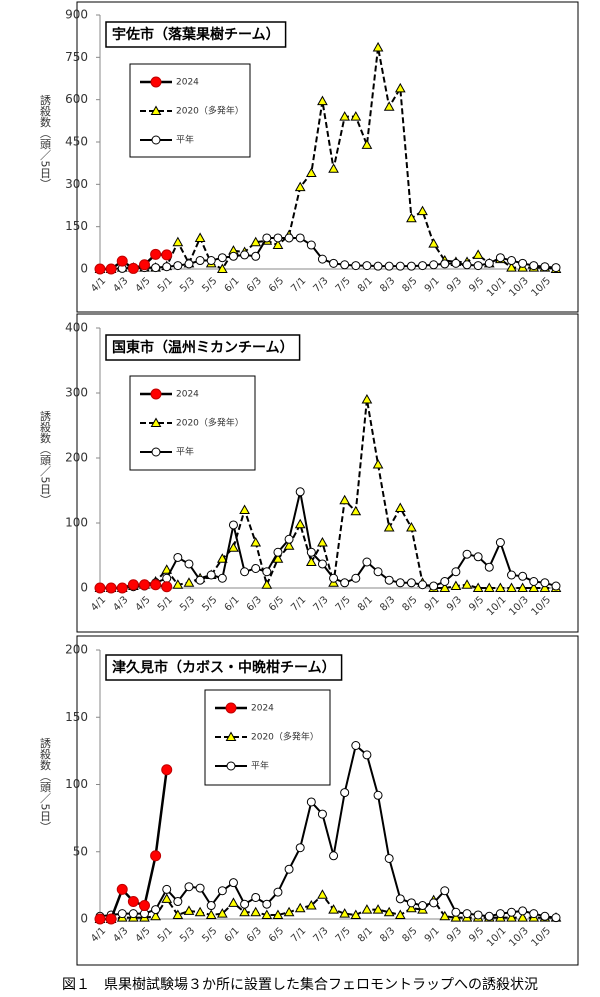 The image size is (600, 997). Describe the element at coordinates (76, 393) in the screenshot. I see `y-tick-label: 300` at that location.